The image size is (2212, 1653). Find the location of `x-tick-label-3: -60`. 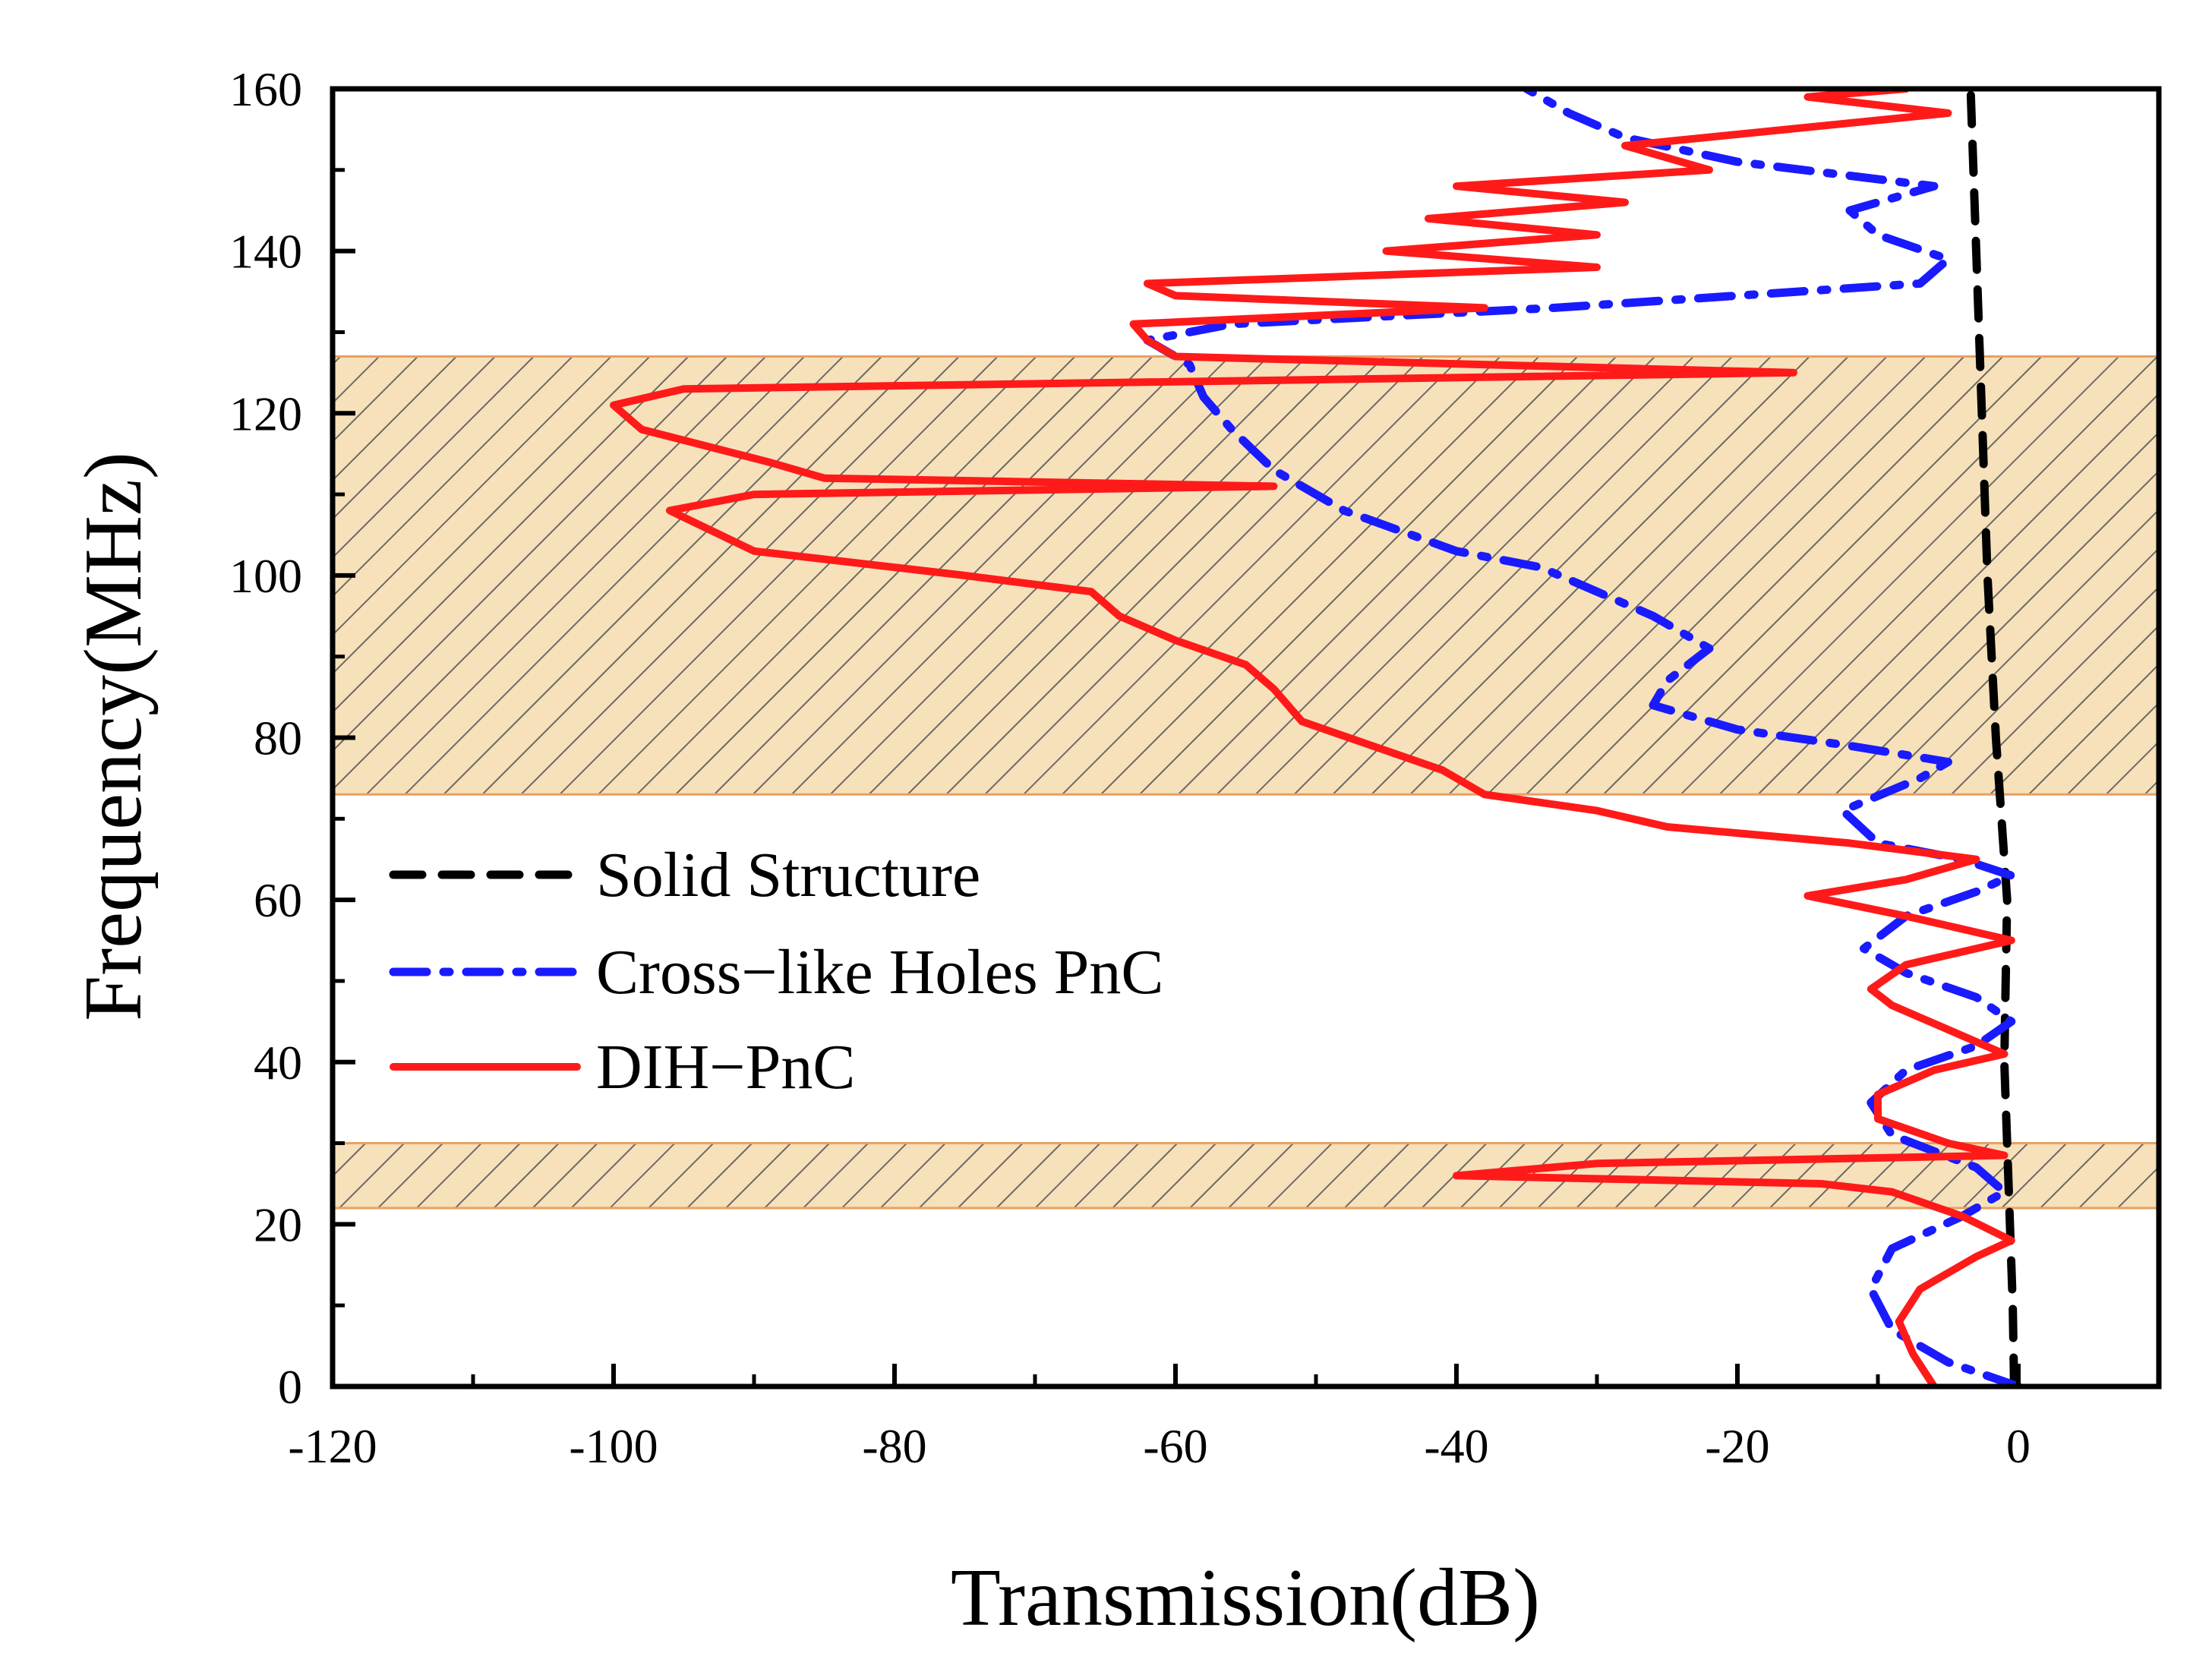

x-tick-label-3: -60 is located at coordinates (1175, 1446).